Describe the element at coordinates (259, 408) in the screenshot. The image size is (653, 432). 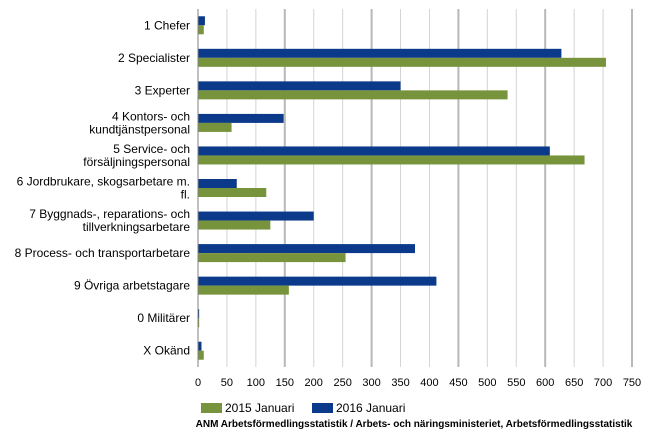
I see `legend-label: 2015 Januari` at that location.